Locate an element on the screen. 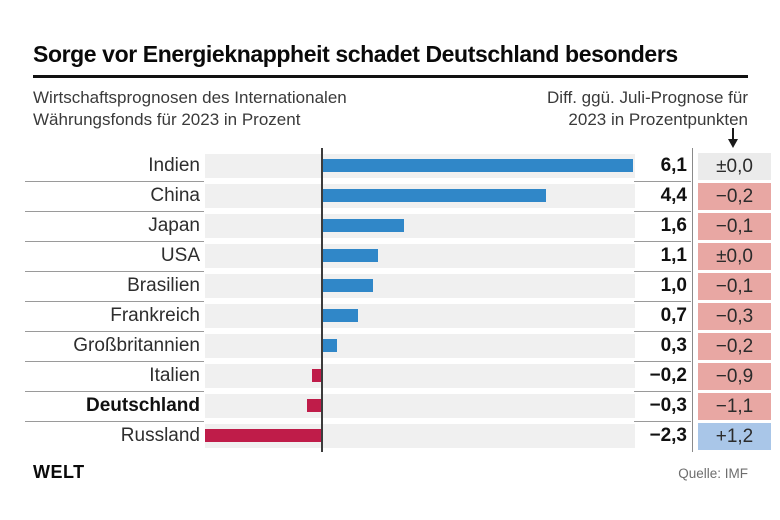  welt-logo: WELT is located at coordinates (59, 472).